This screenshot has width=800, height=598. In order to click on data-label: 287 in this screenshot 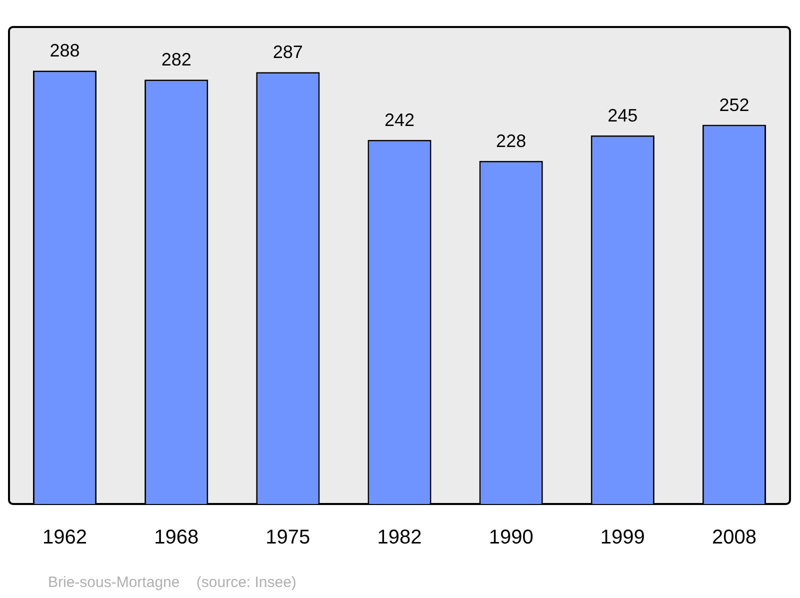, I will do `click(287, 52)`.